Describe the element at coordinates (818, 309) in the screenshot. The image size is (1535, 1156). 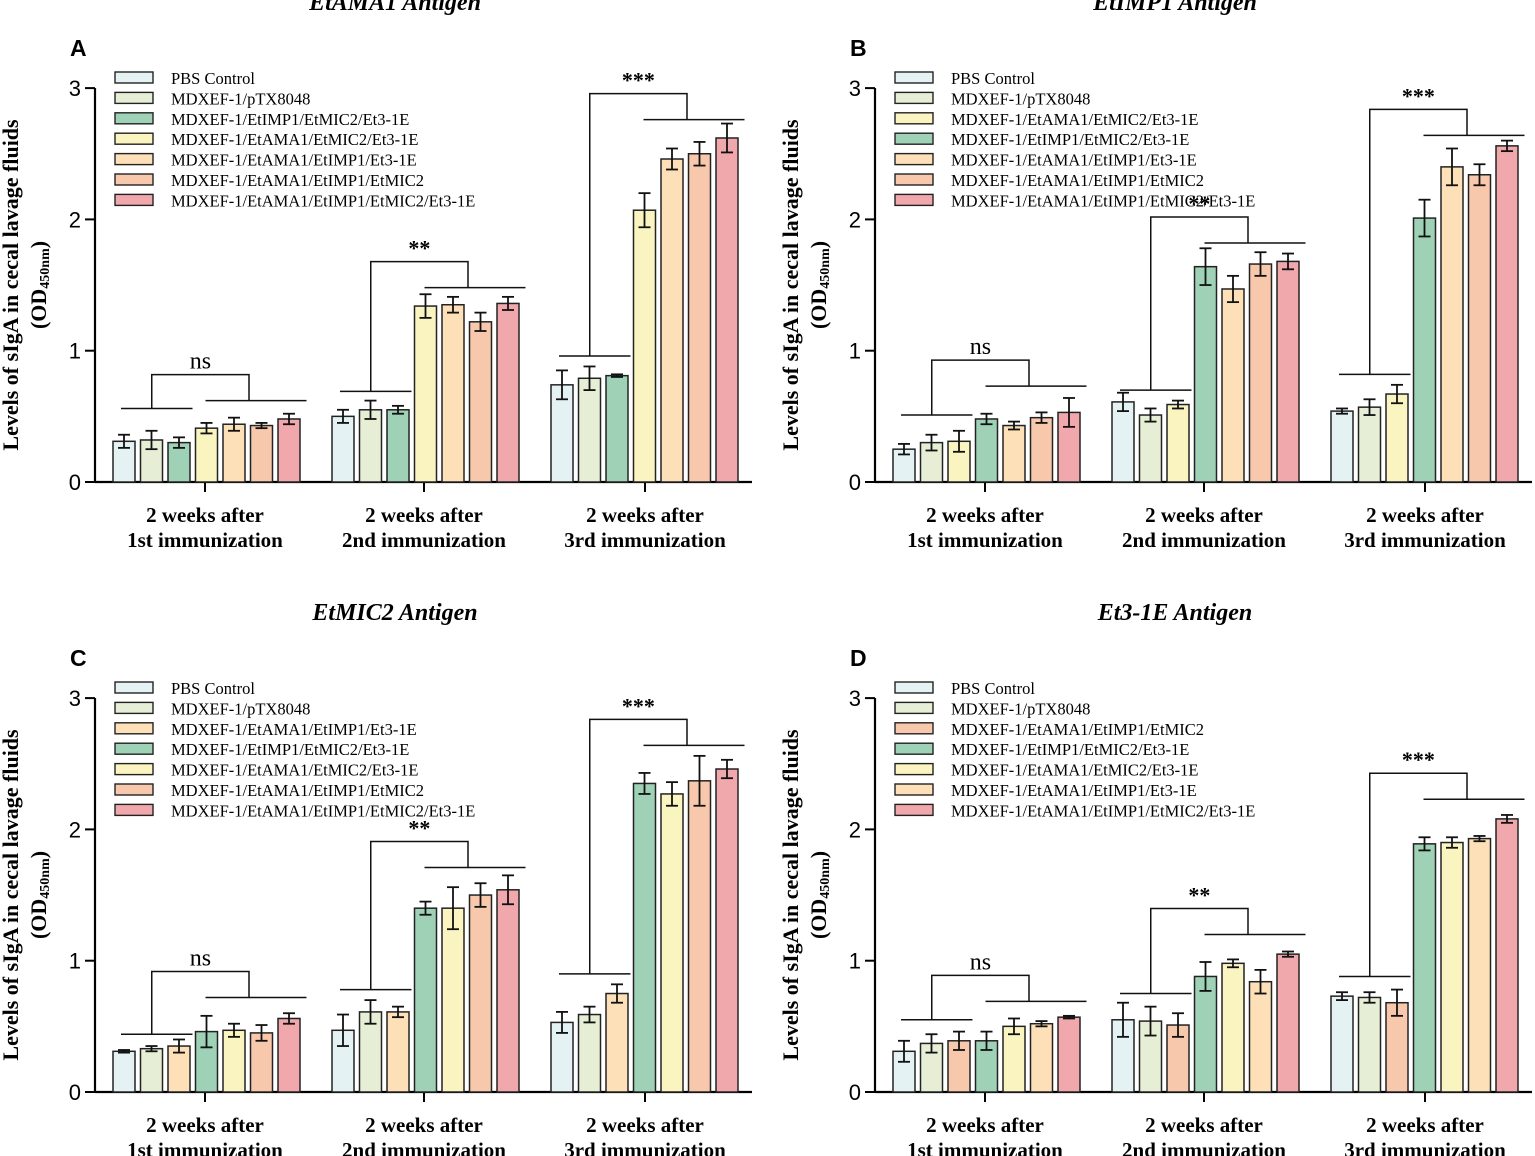
I see `y-axis-unit-prefix: (OD` at that location.